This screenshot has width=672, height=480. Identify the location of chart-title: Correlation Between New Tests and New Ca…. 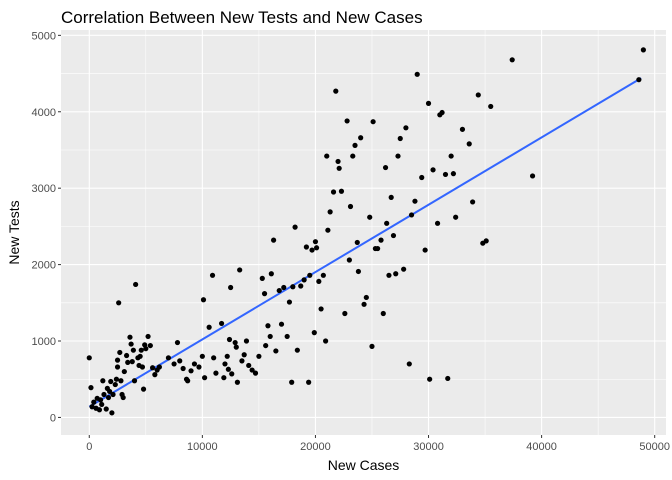
(242, 17).